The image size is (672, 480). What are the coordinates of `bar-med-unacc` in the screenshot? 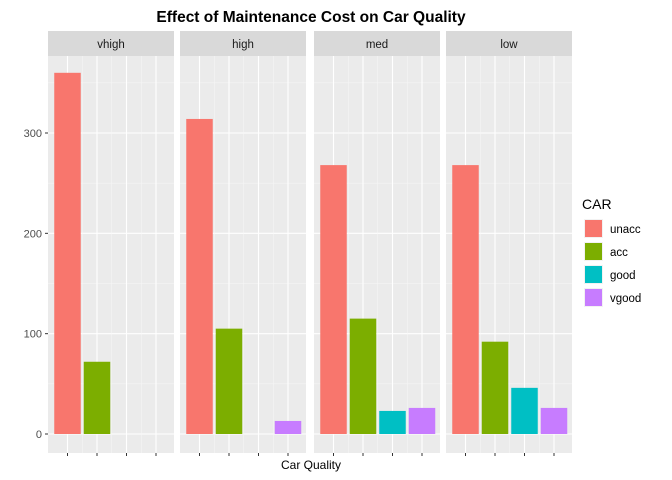 It's located at (333, 299).